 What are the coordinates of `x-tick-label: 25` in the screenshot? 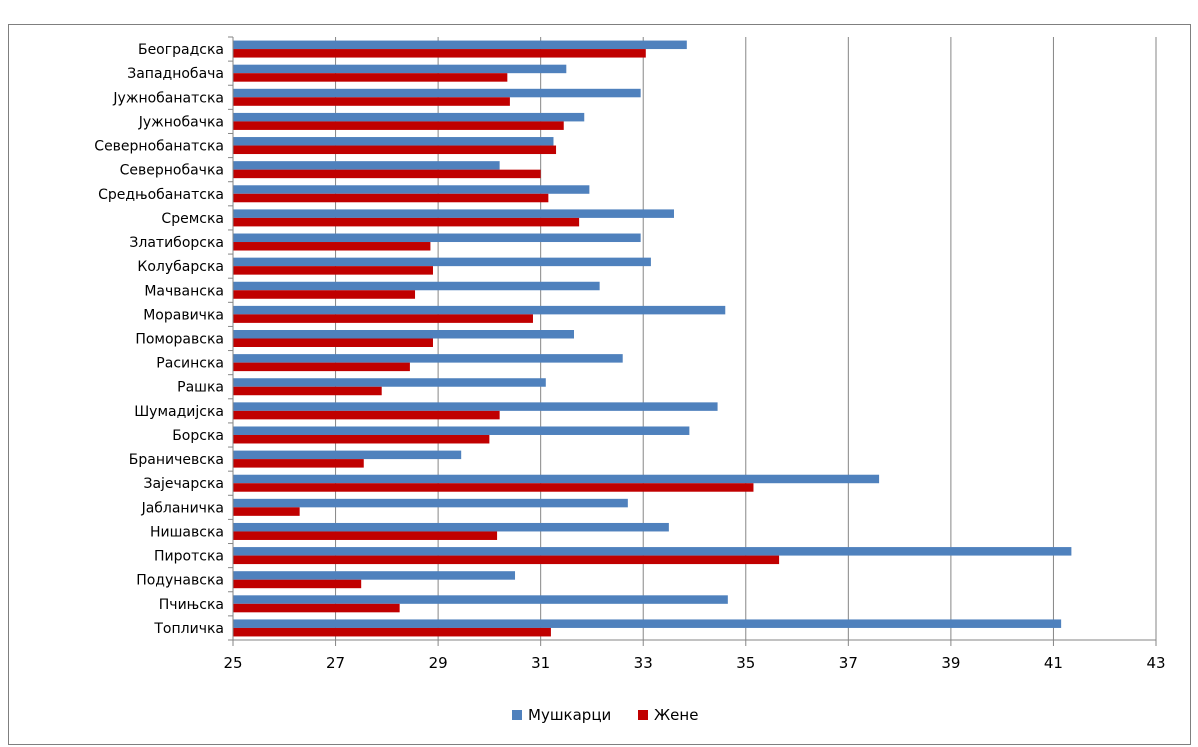 It's located at (232, 663).